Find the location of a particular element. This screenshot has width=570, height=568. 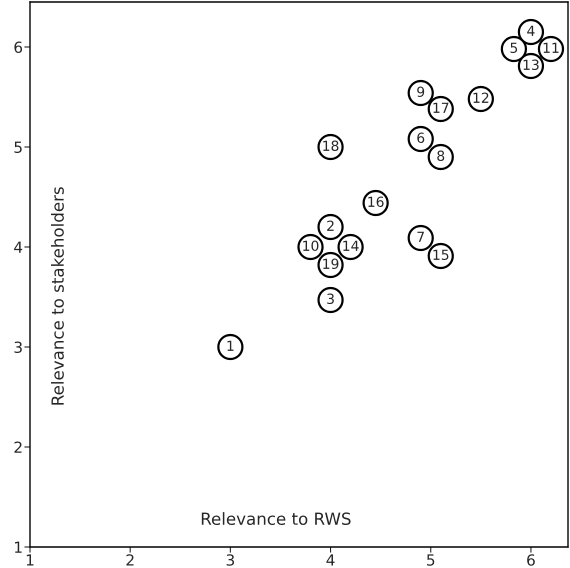

x-tick-label: 1 is located at coordinates (30, 560).